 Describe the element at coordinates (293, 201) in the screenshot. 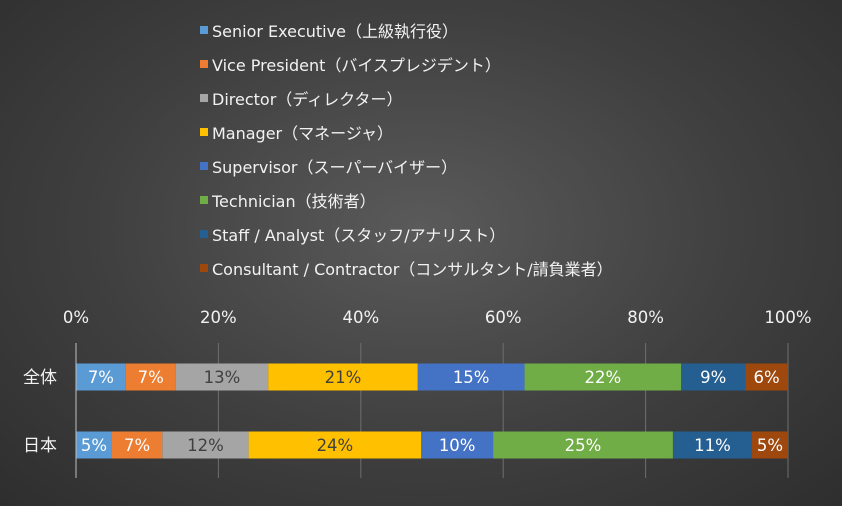

I see `legend-label: Technician（技術者）` at that location.